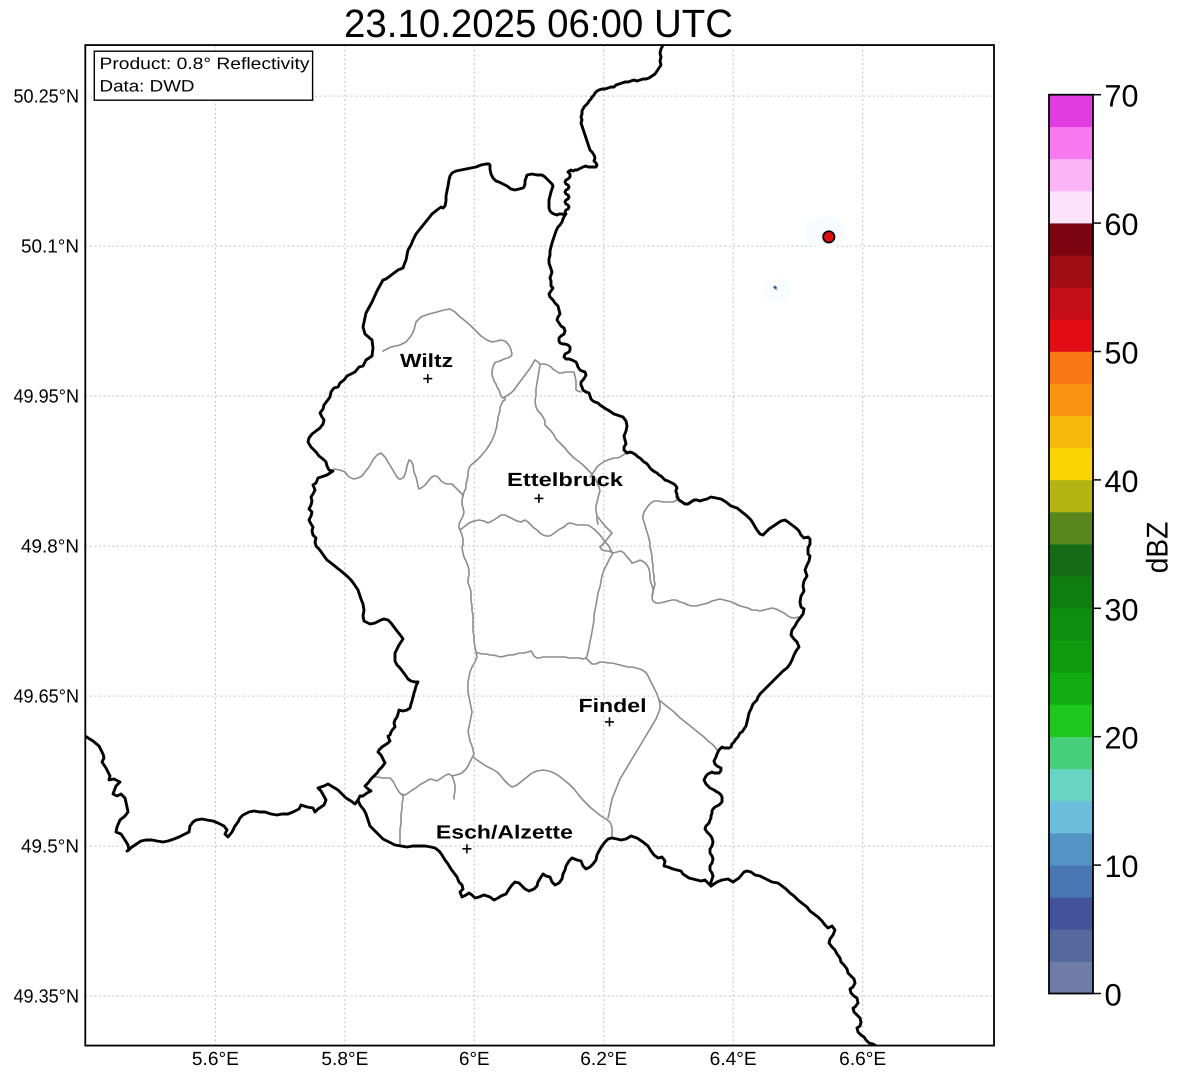  I want to click on svg-text: 40, so click(1122, 481).